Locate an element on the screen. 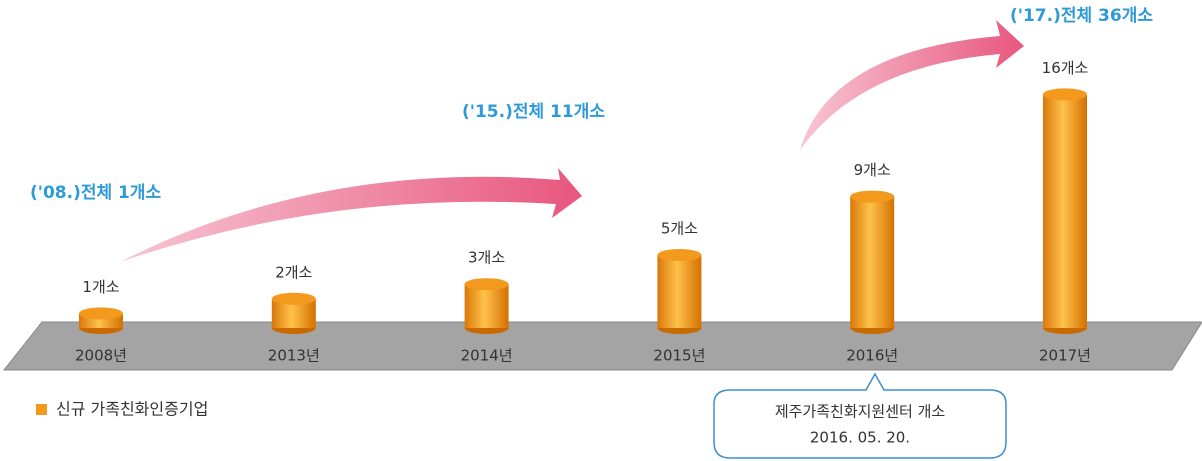 Image resolution: width=1202 pixels, height=461 pixels. x-tick-label: 2017년 is located at coordinates (1065, 356).